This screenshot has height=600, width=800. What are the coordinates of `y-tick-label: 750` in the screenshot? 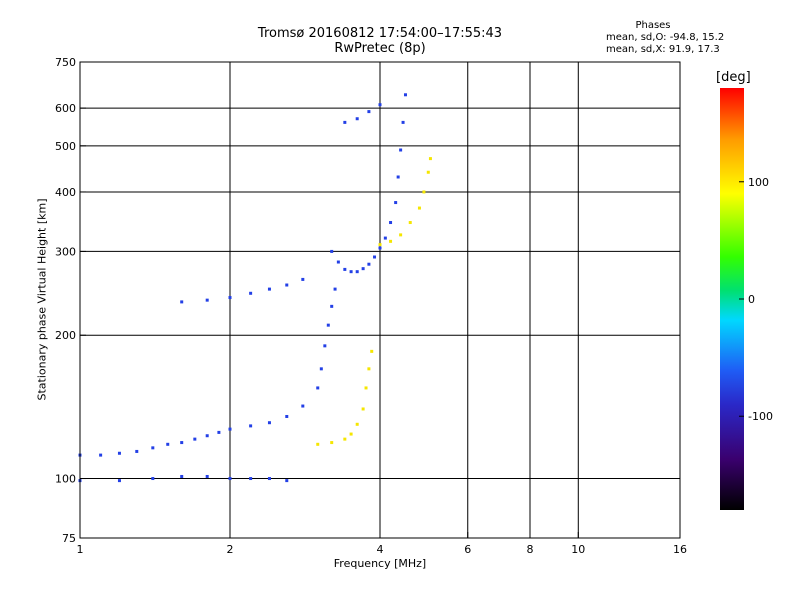 It's located at (65, 62).